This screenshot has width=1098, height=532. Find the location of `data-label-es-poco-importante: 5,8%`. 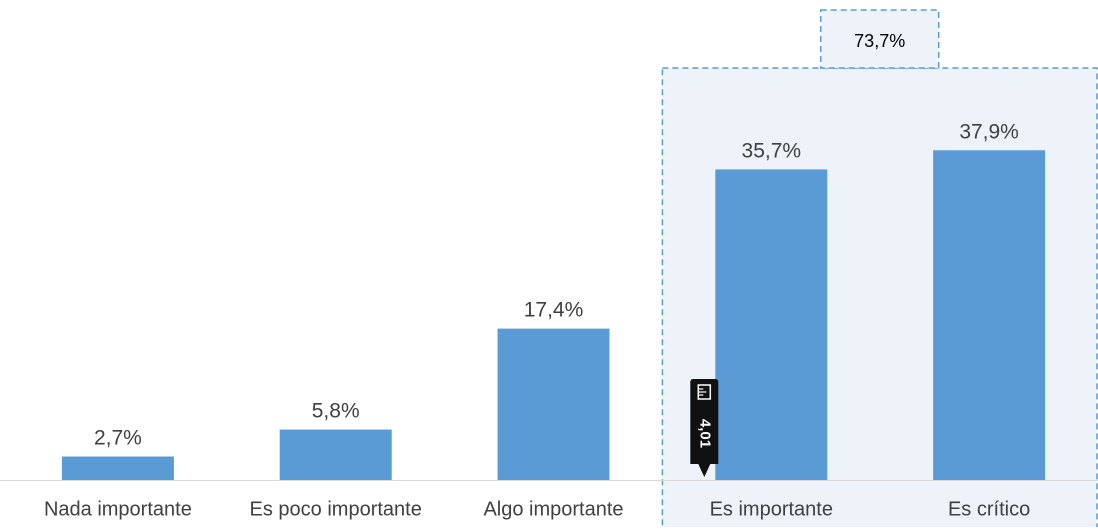

data-label-es-poco-importante: 5,8% is located at coordinates (336, 411).